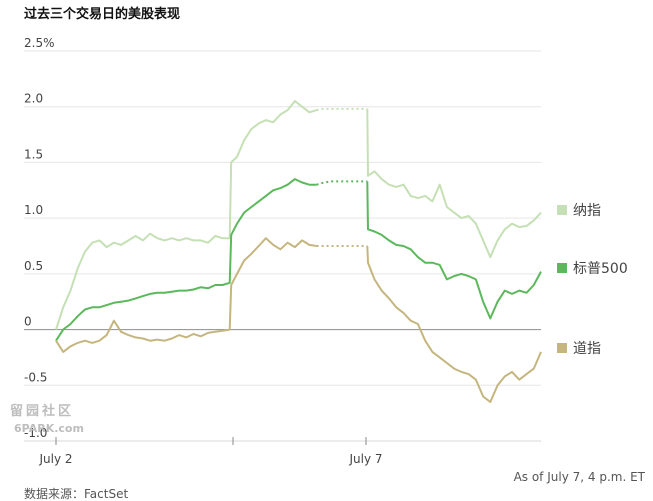 The image size is (653, 501). I want to click on y-tick-label: -1.0, so click(35, 433).